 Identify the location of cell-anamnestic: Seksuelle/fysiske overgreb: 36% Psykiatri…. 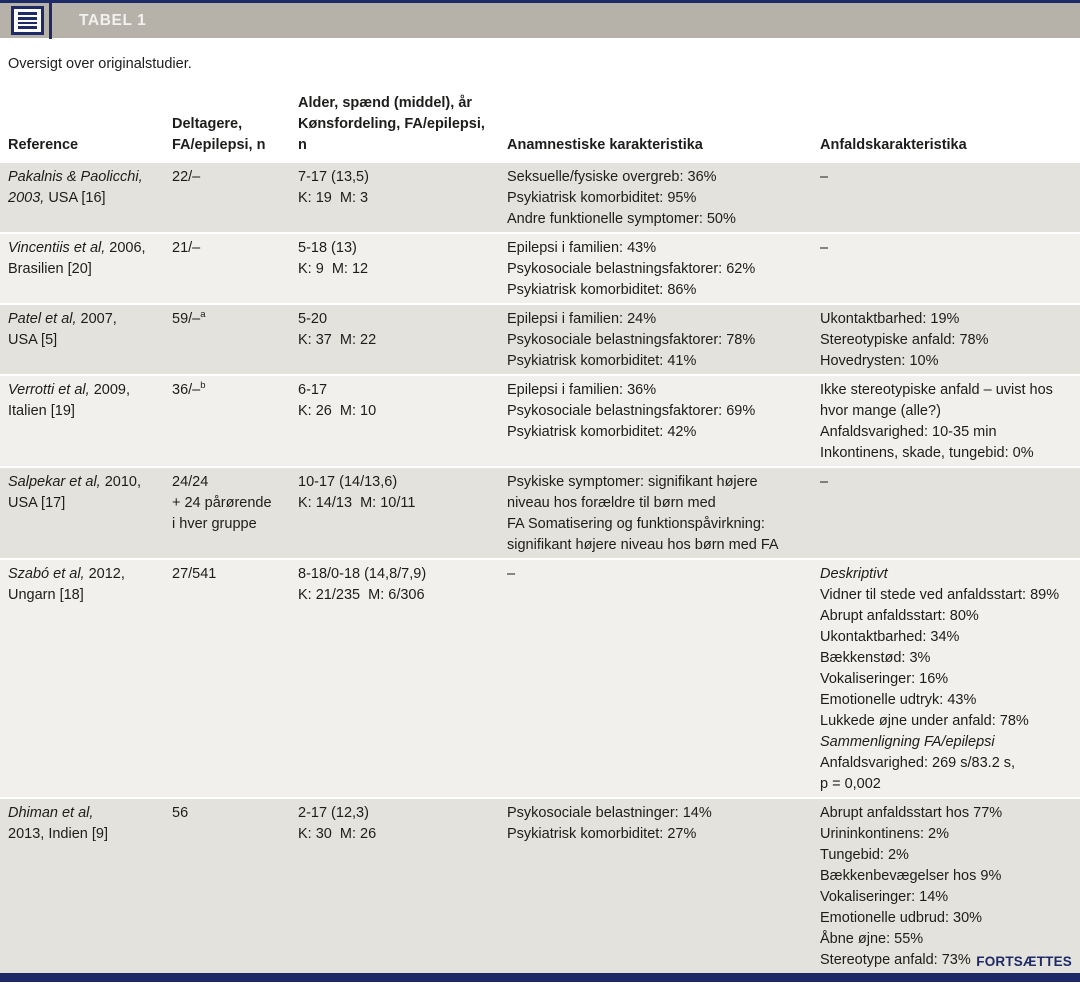
(663, 197).